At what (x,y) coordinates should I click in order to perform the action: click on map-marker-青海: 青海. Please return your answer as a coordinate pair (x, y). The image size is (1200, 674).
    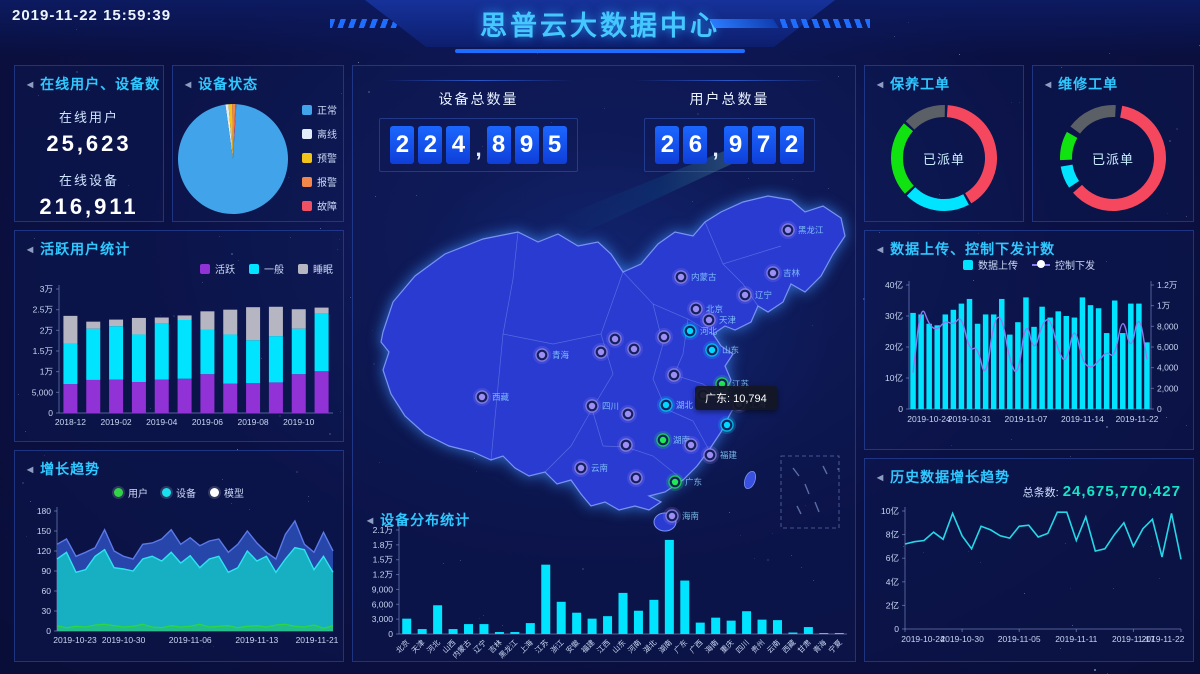
    Looking at the image, I should click on (551, 355).